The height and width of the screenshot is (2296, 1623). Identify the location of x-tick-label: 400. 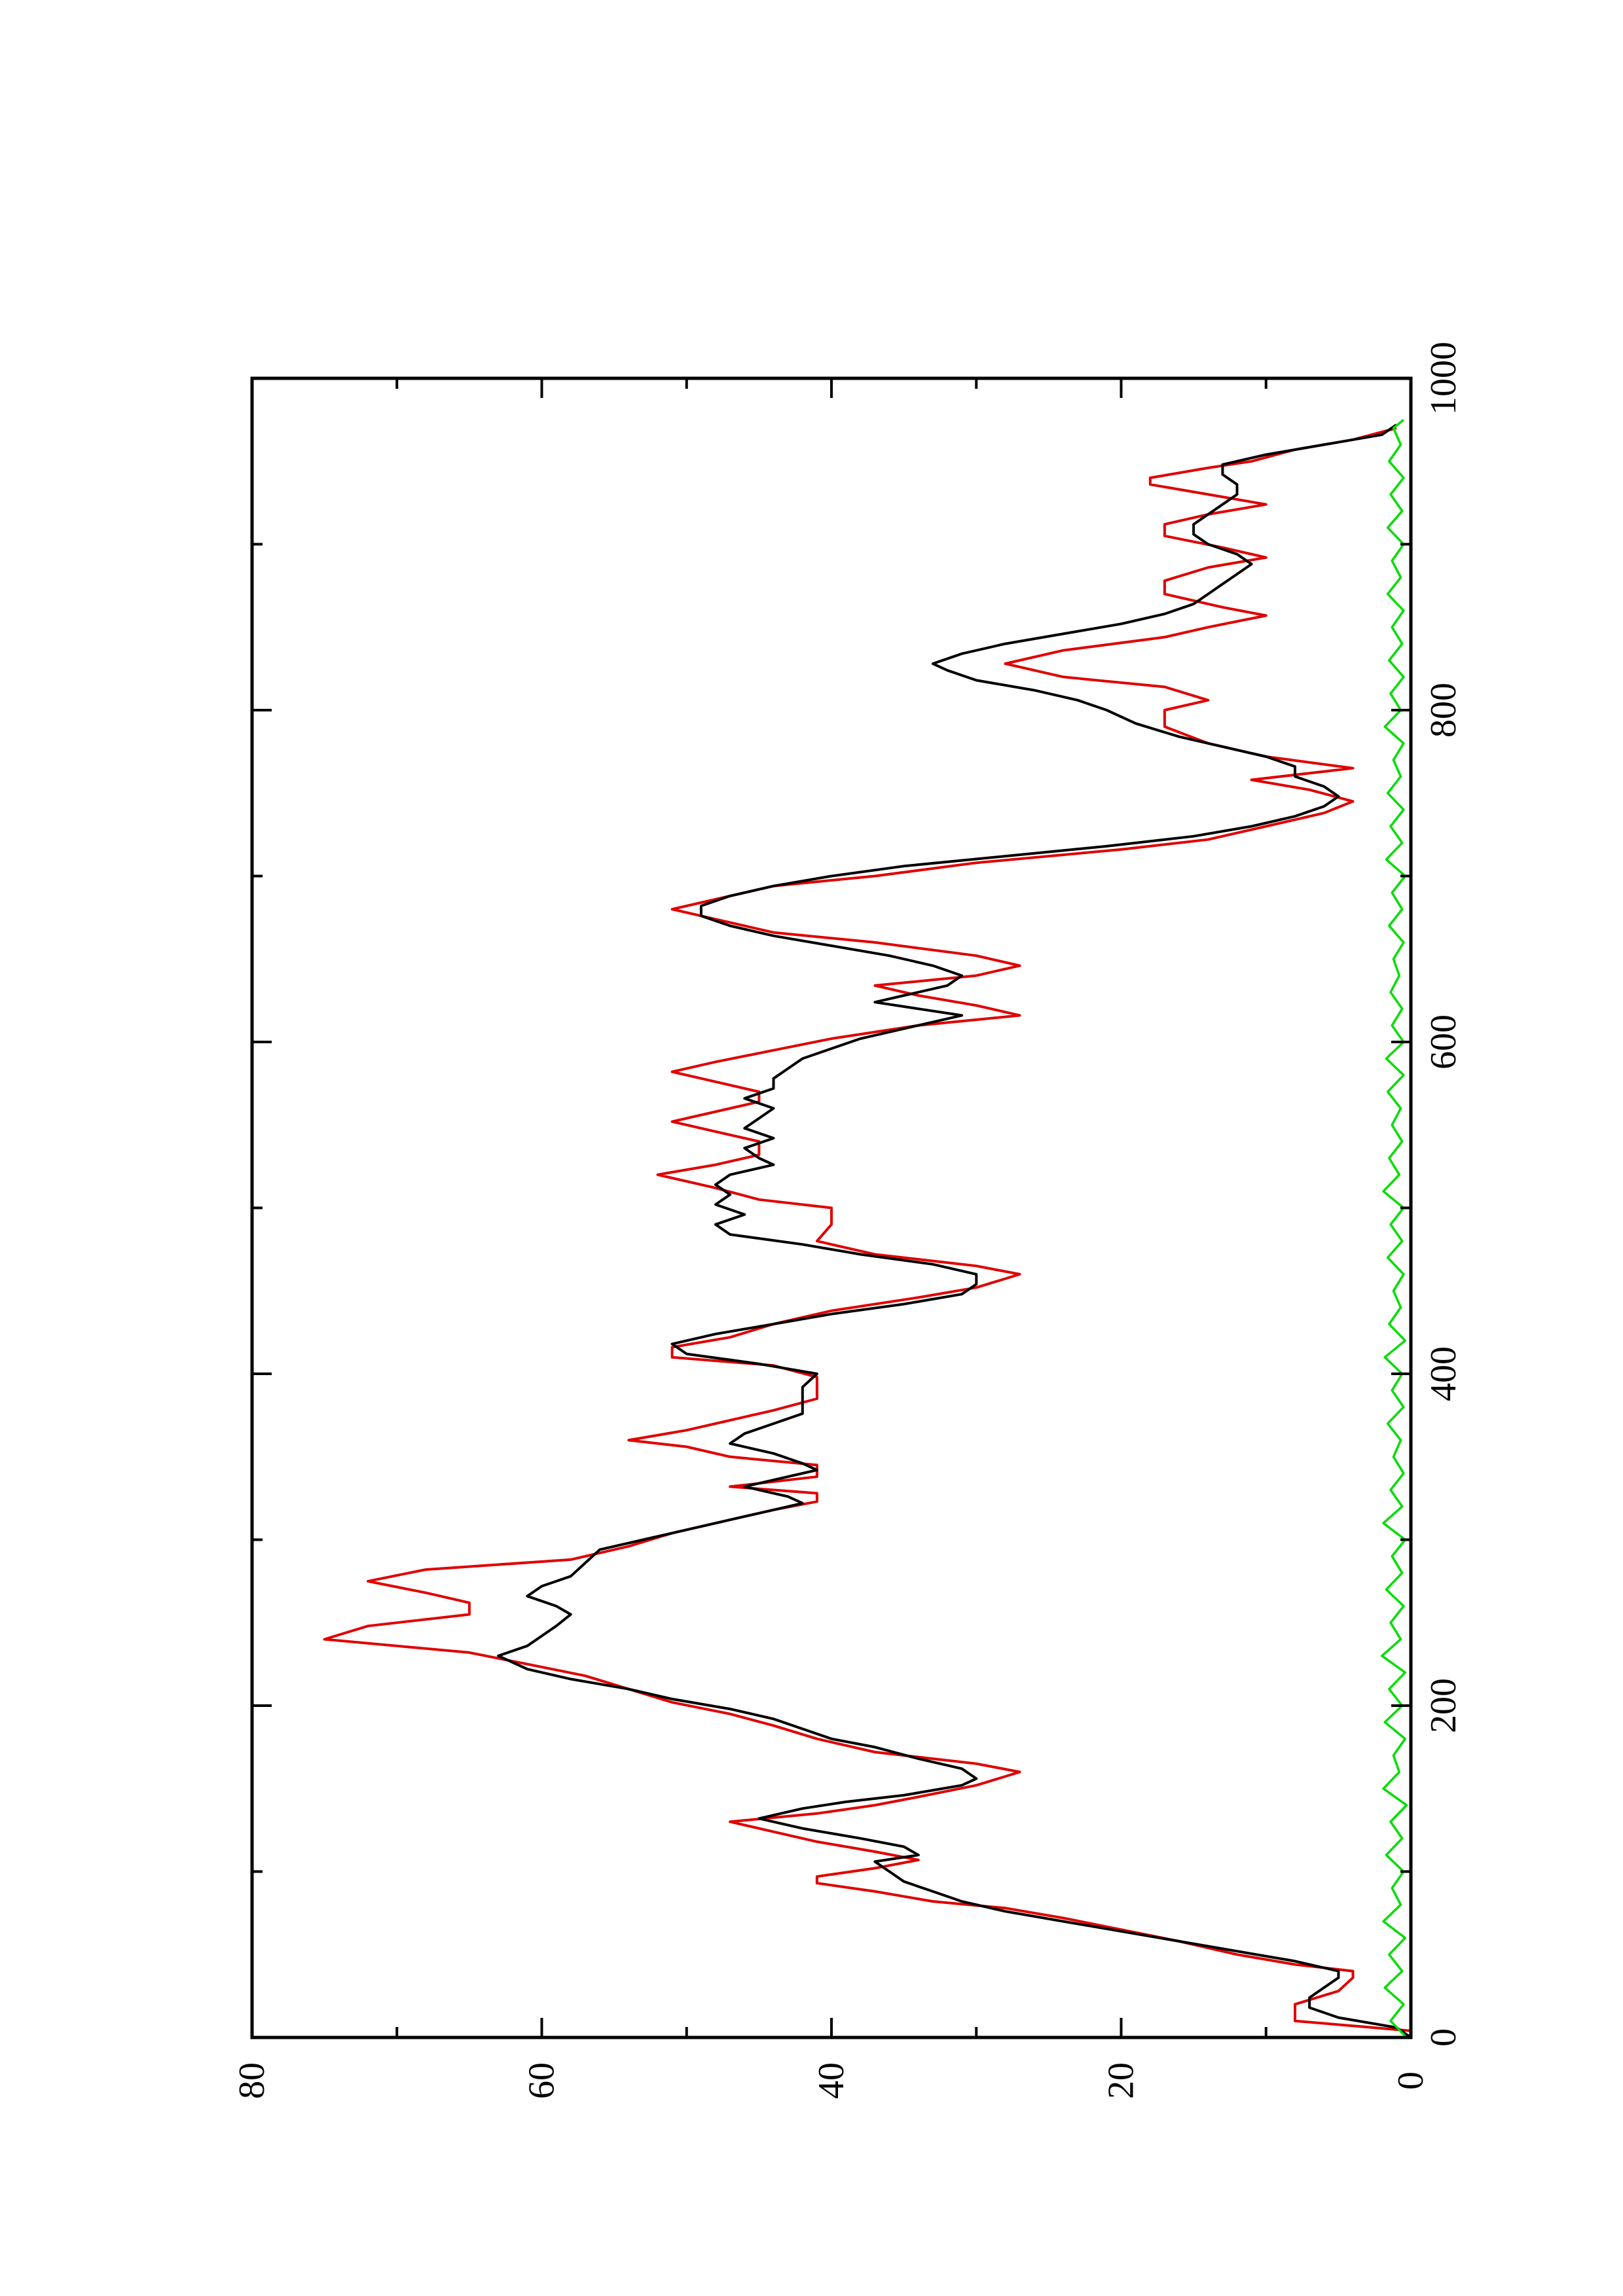
(1443, 1373).